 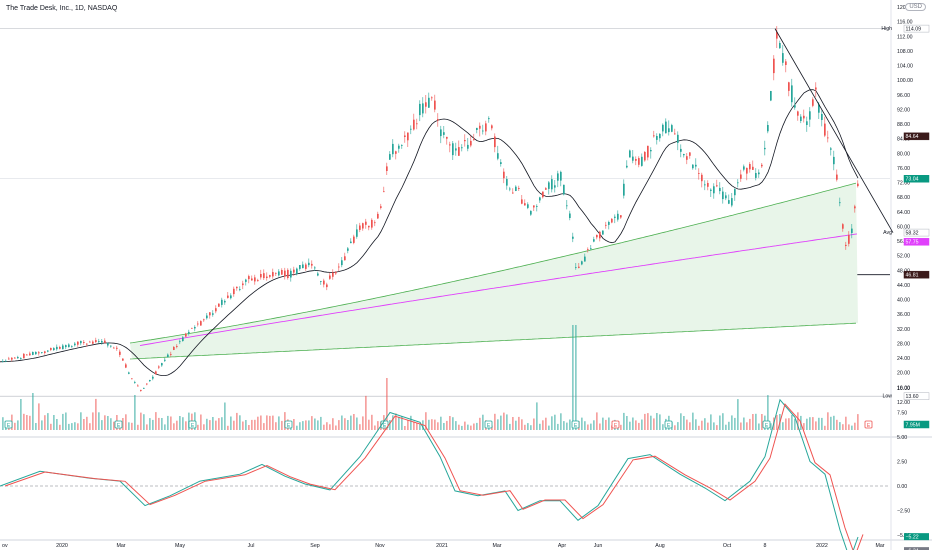 What do you see at coordinates (5, 546) in the screenshot?
I see `time-tick-label: ov` at bounding box center [5, 546].